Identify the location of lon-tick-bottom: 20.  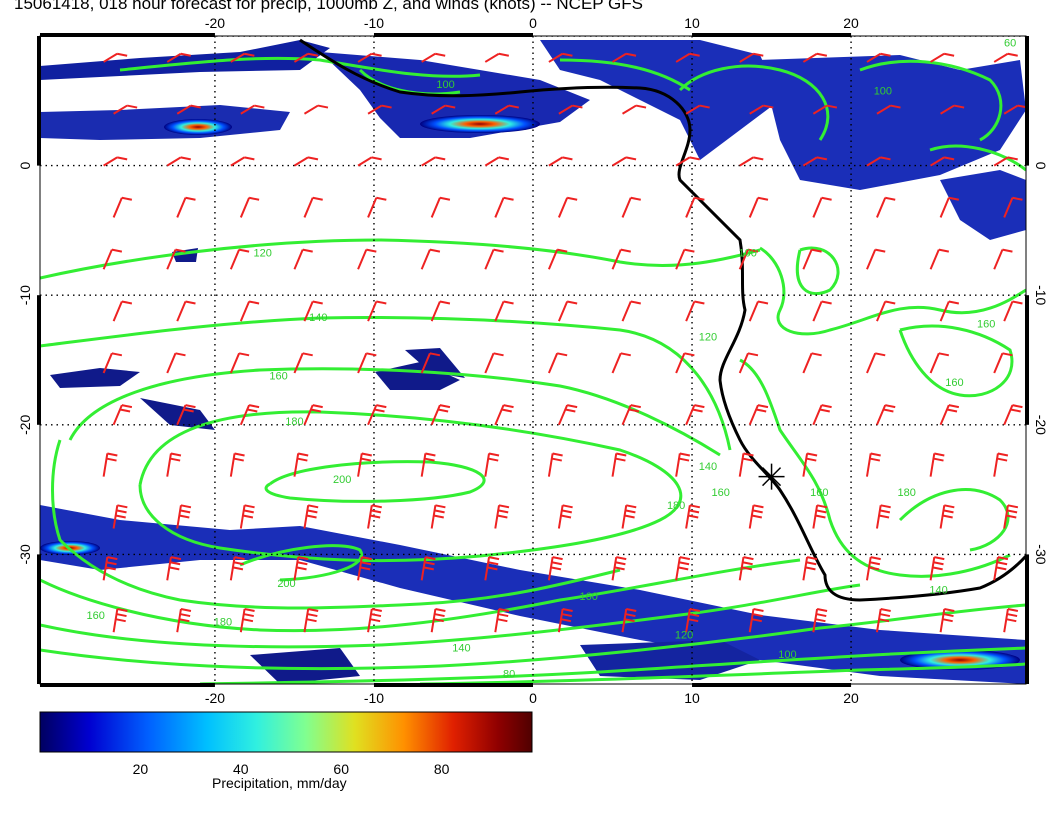
(851, 698).